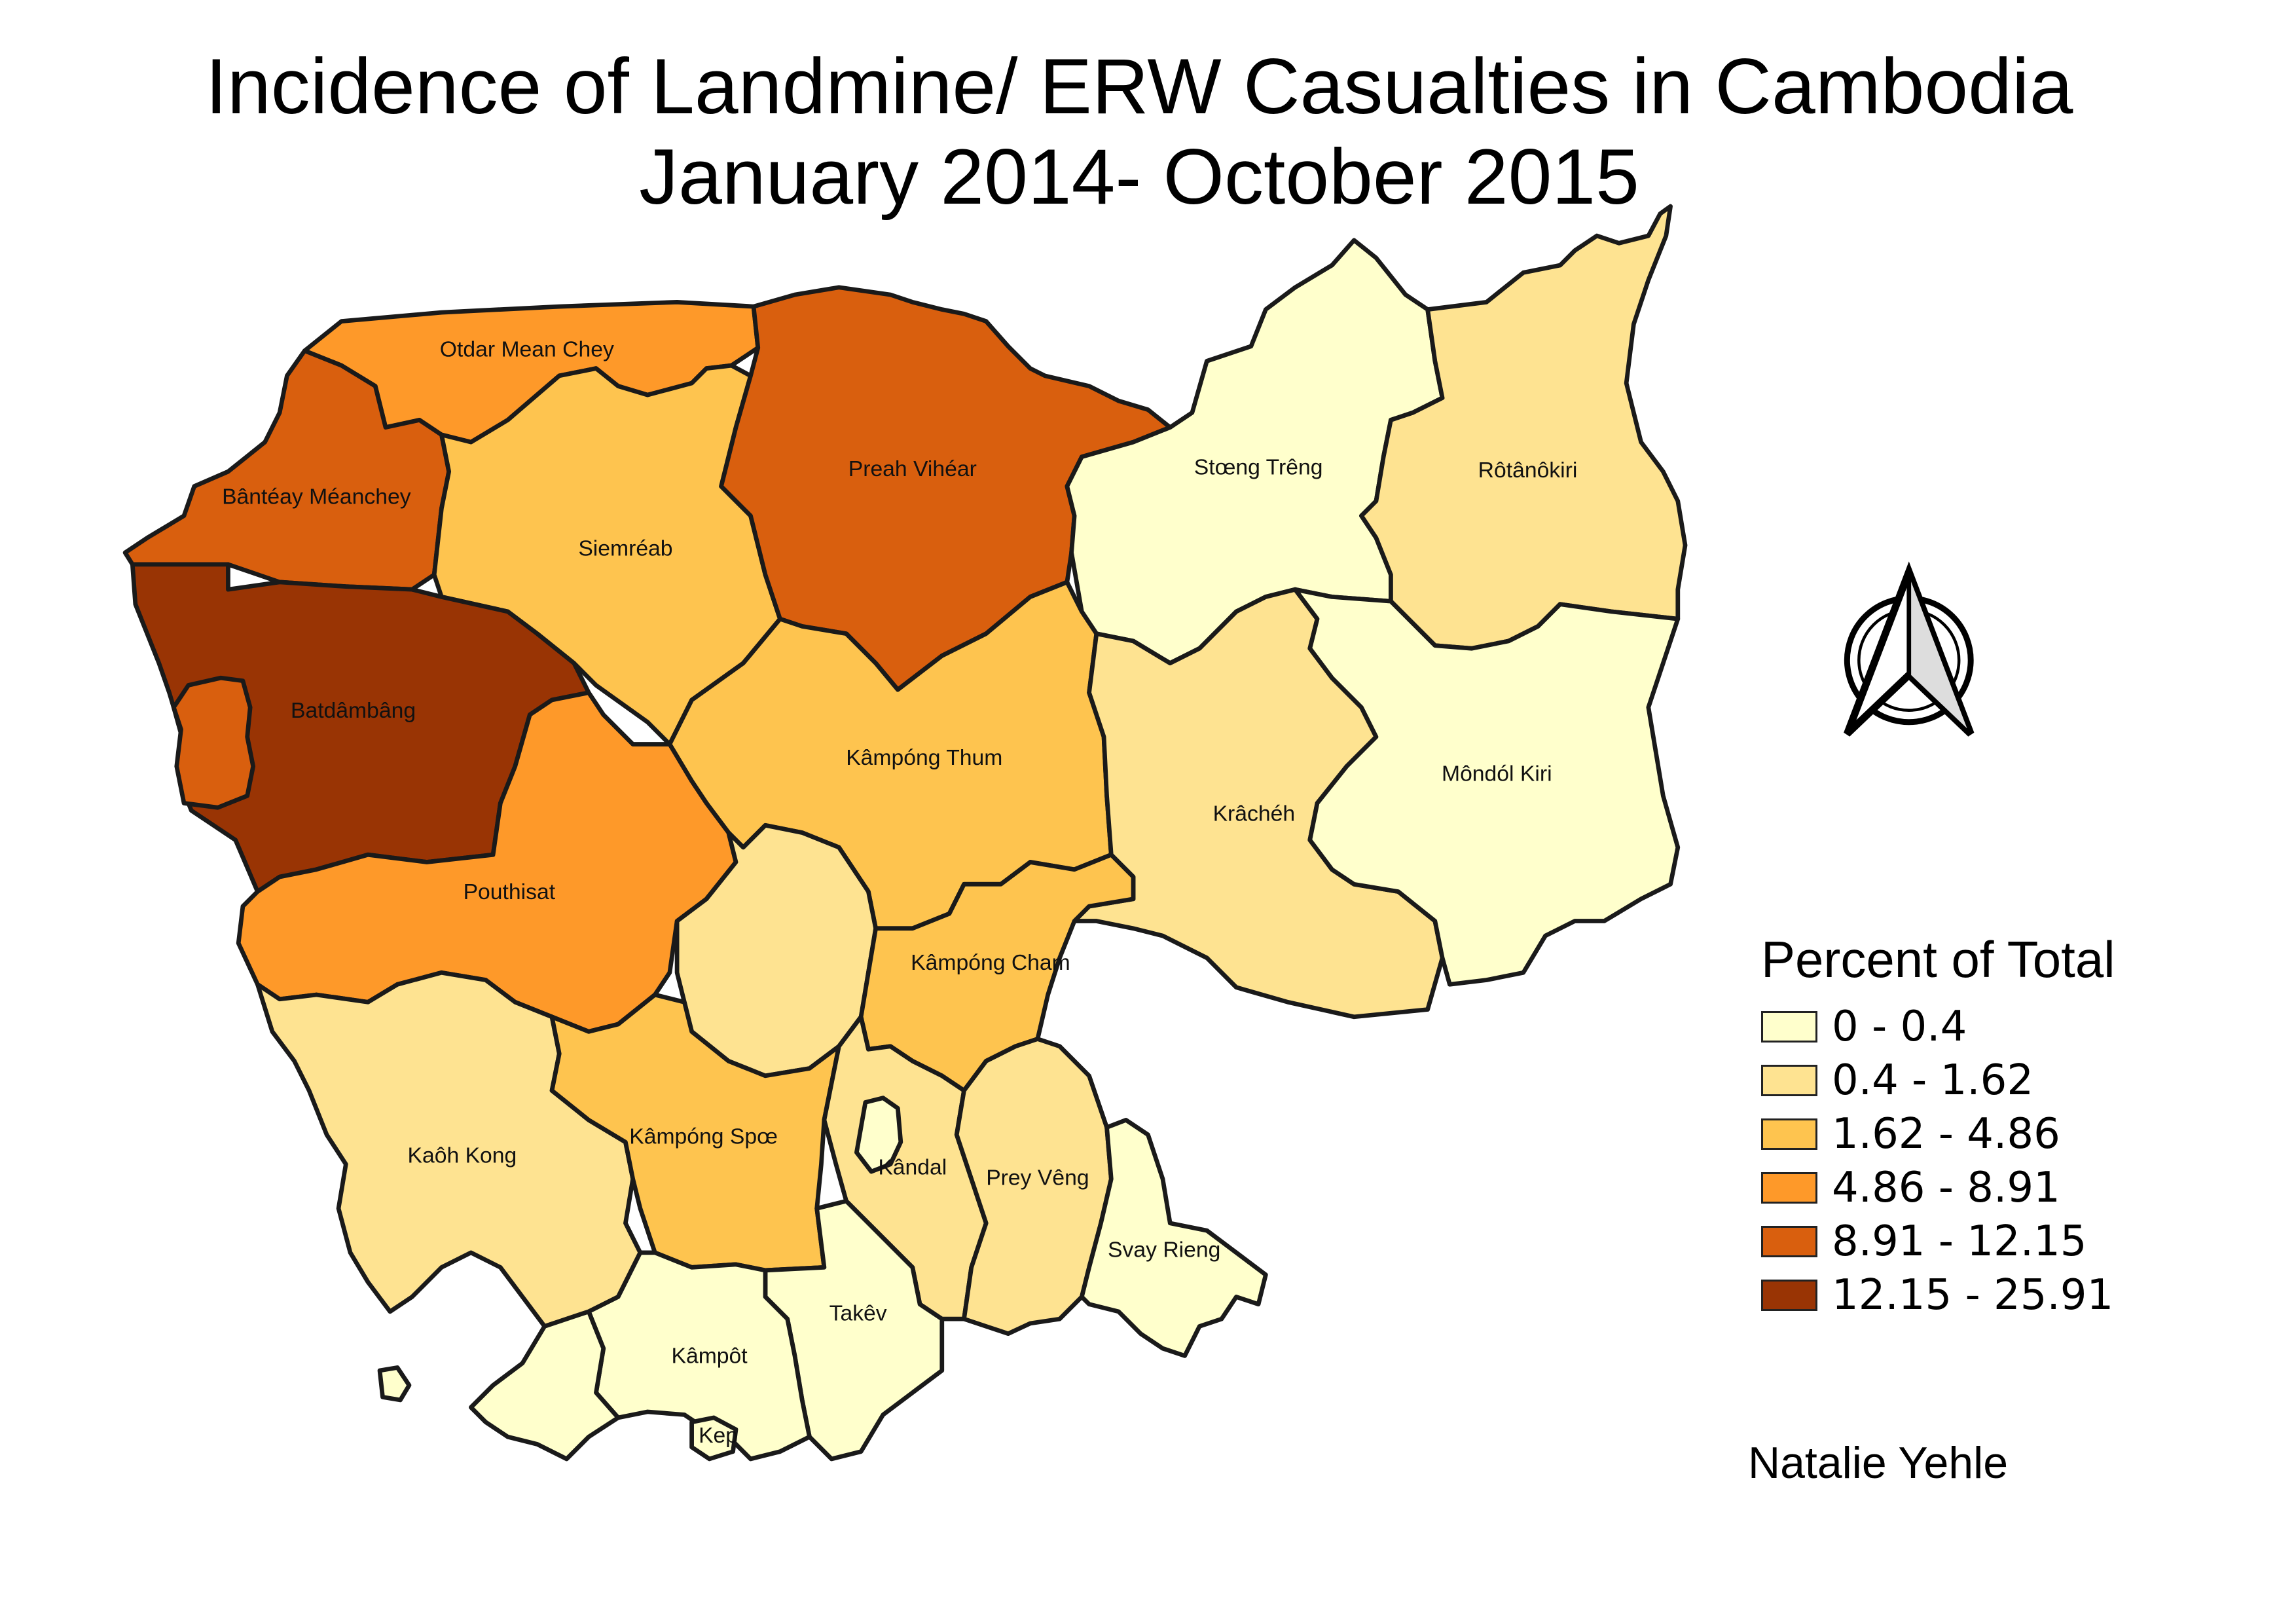  I want to click on map-title-line-2: January 2014- October 2015, so click(1139, 177).